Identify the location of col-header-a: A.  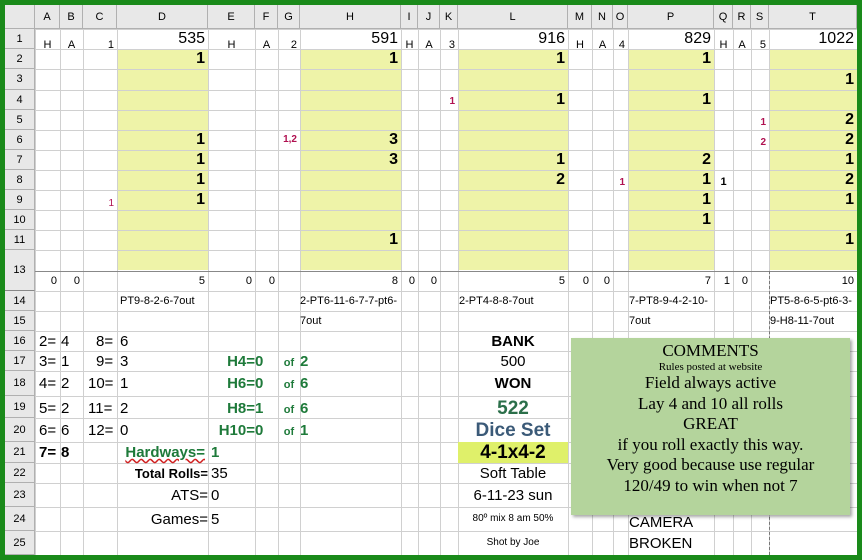
(47, 17).